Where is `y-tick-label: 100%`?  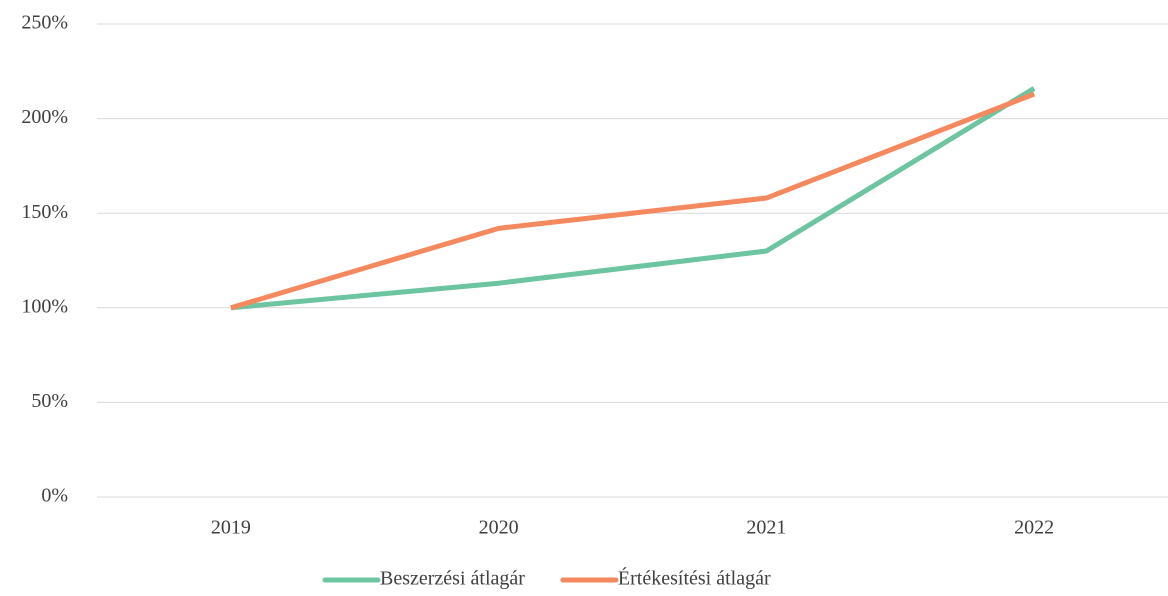 y-tick-label: 100% is located at coordinates (44, 306).